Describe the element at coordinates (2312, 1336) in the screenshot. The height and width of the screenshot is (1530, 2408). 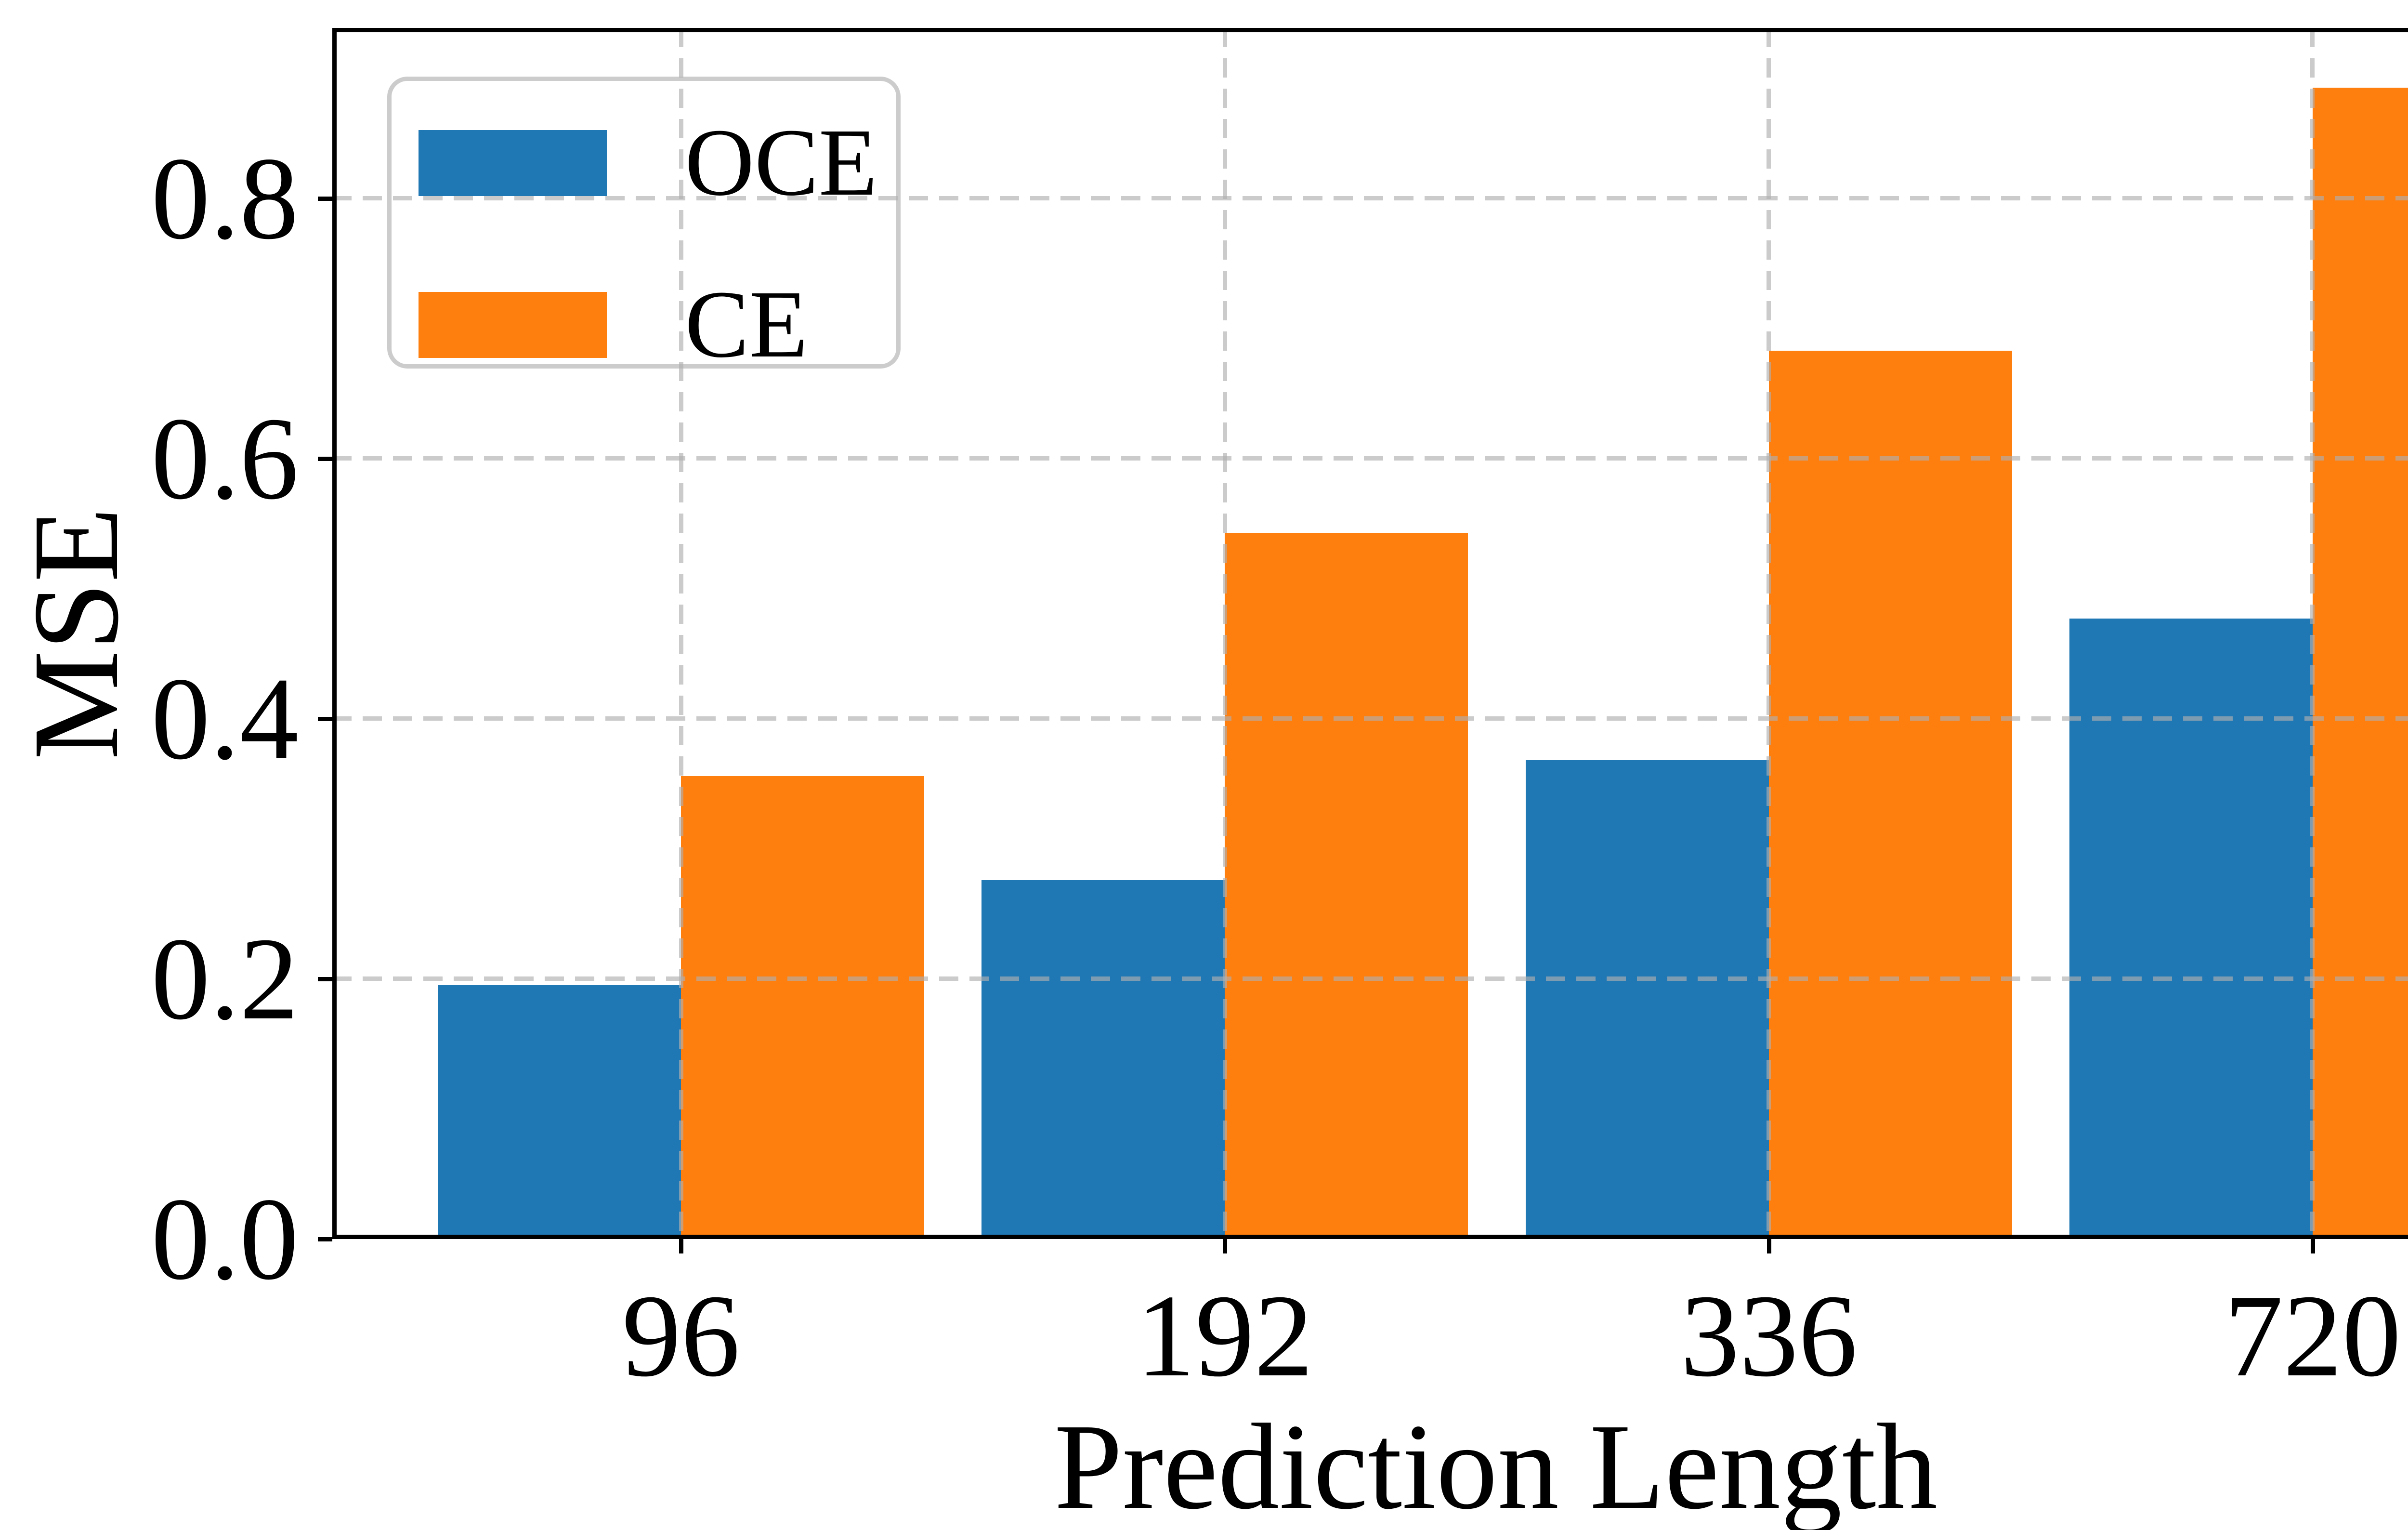
I see `x-tick-label: 720` at that location.